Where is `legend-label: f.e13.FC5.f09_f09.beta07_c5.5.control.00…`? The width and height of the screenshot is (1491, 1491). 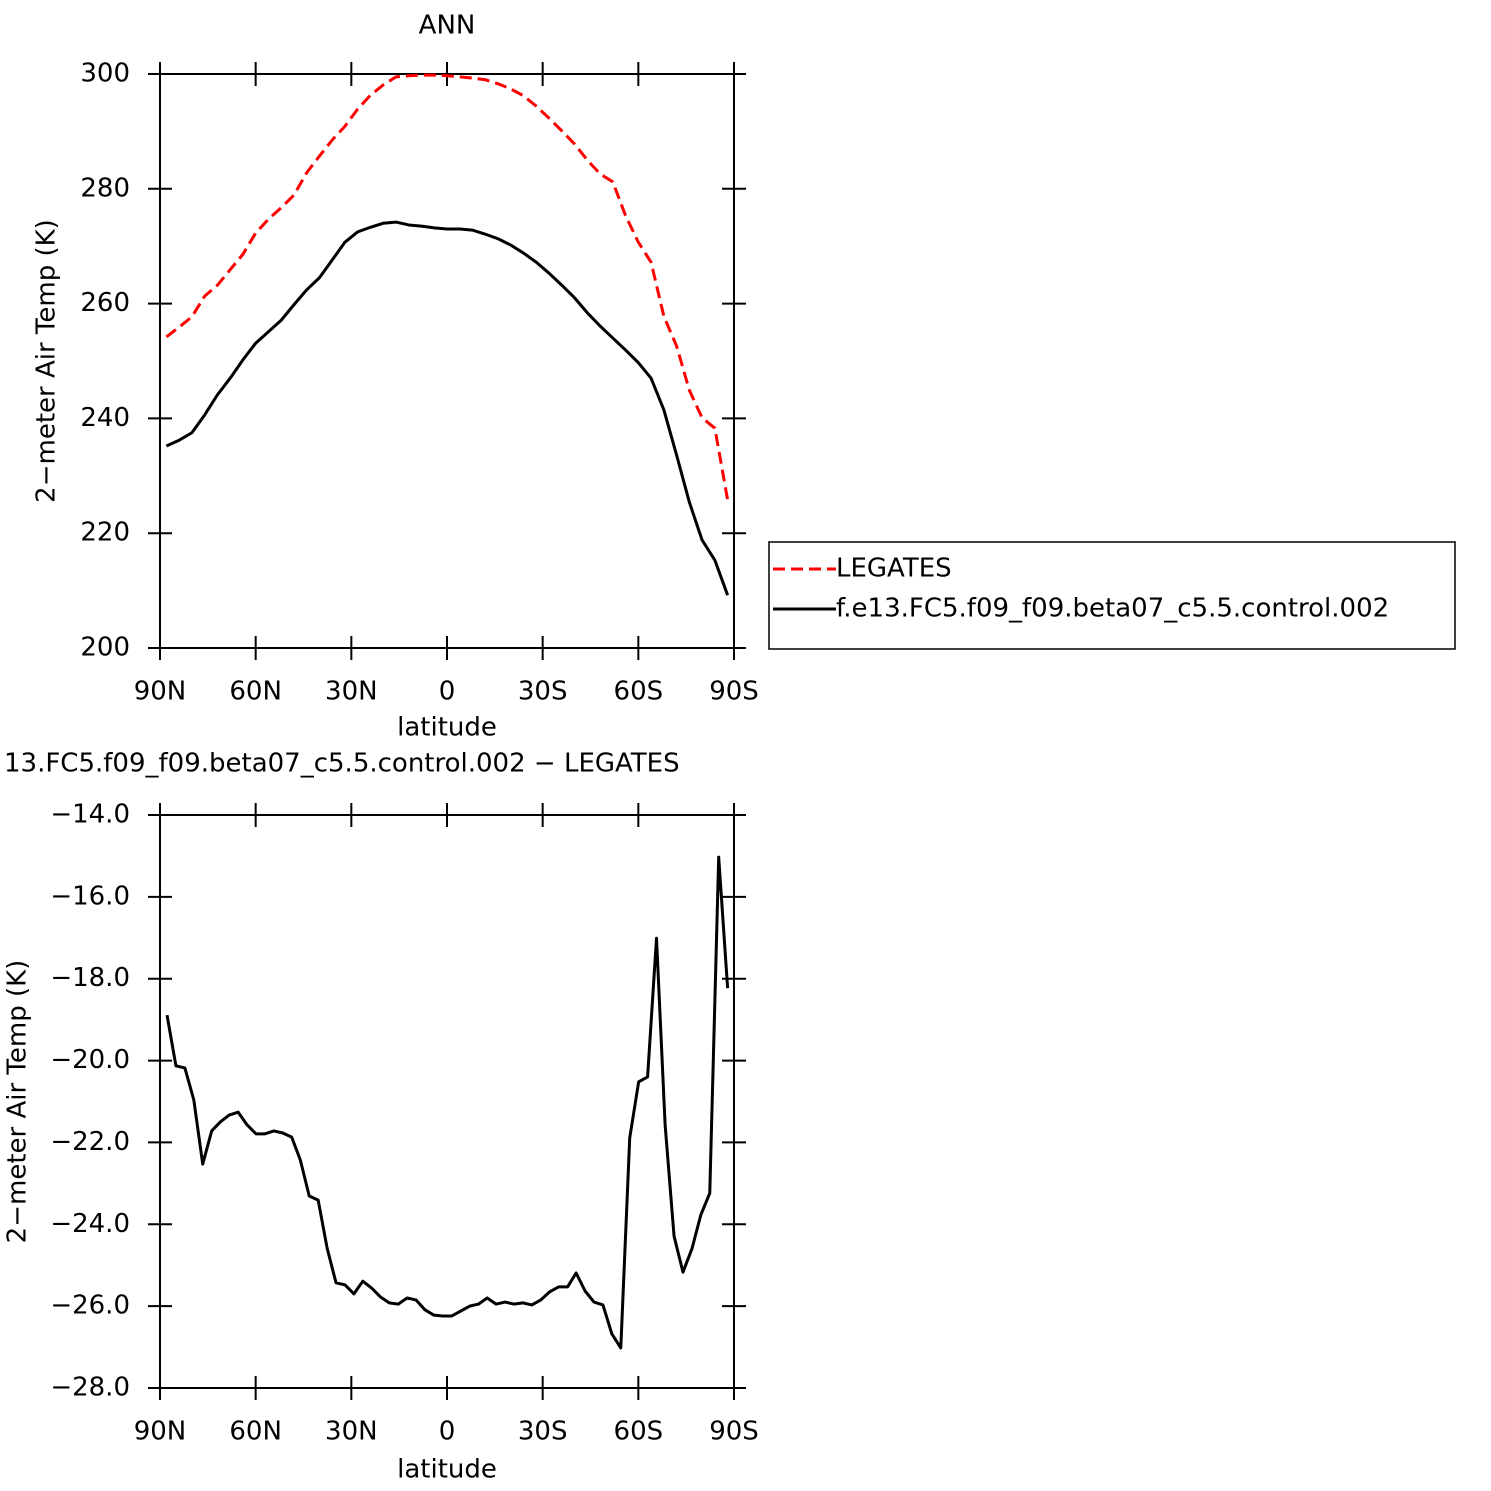 legend-label: f.e13.FC5.f09_f09.beta07_c5.5.control.00… is located at coordinates (1112, 609).